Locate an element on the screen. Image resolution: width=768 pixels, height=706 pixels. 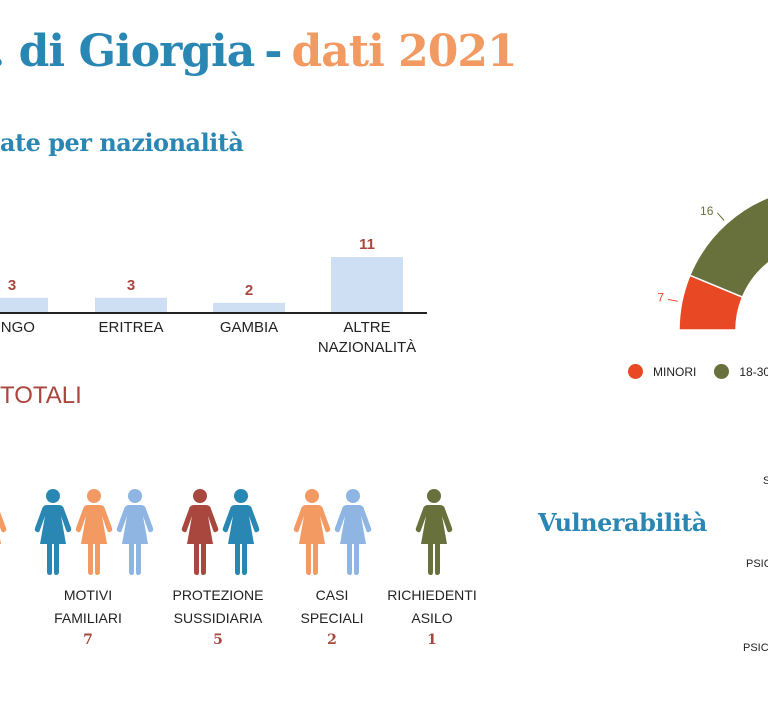
bar-category-label-4: ALTRE NAZIONALITÀ is located at coordinates (367, 337).